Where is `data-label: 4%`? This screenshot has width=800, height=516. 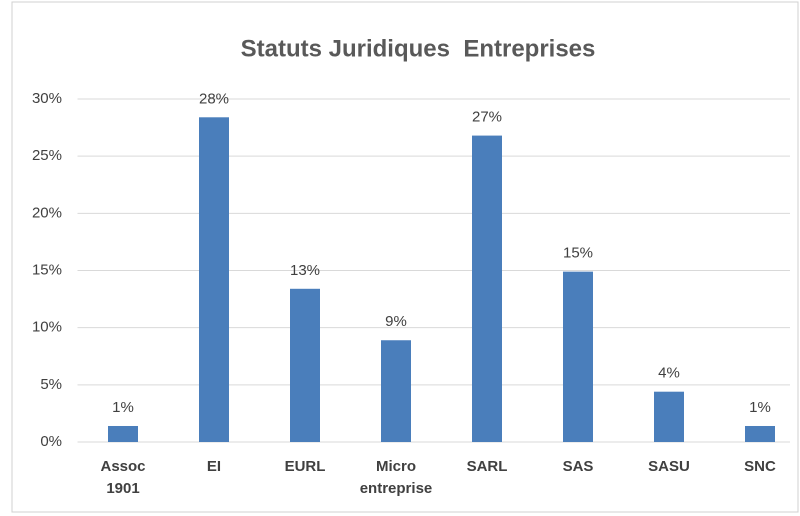 data-label: 4% is located at coordinates (669, 373).